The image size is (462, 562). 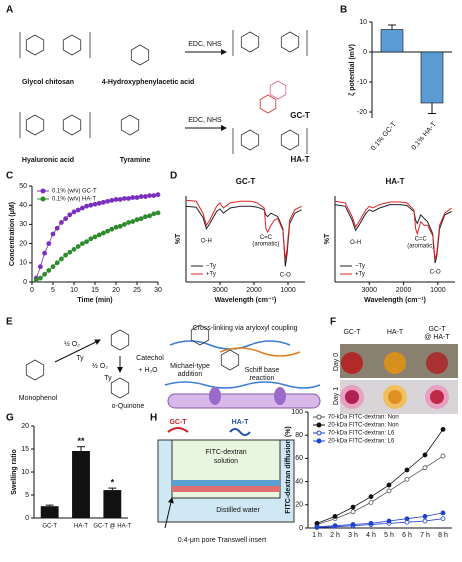 I want to click on arrow, so click(x=77, y=351).